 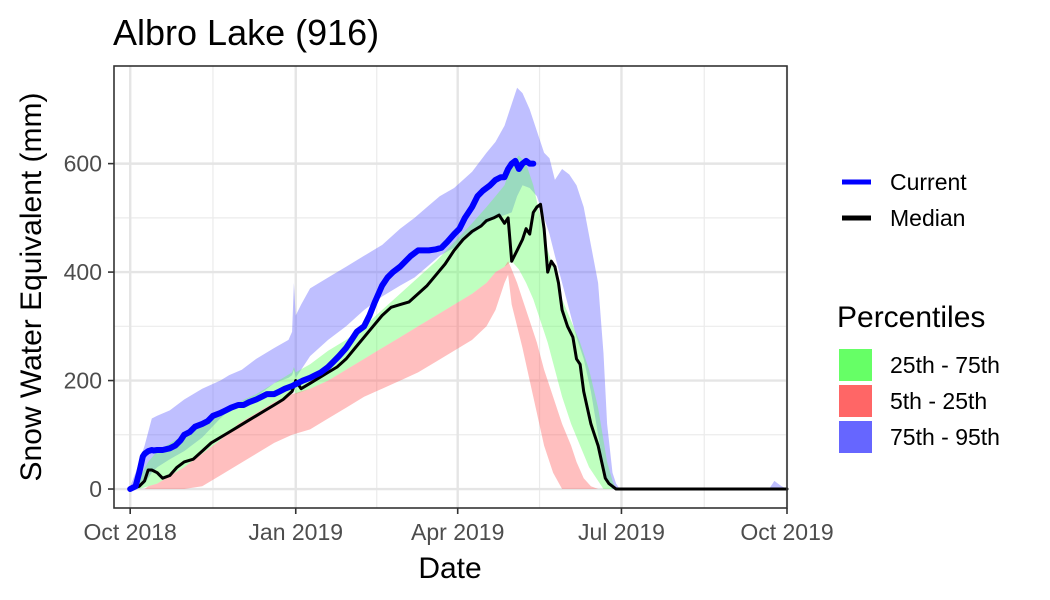 What do you see at coordinates (928, 182) in the screenshot?
I see `legend-current-label: Current` at bounding box center [928, 182].